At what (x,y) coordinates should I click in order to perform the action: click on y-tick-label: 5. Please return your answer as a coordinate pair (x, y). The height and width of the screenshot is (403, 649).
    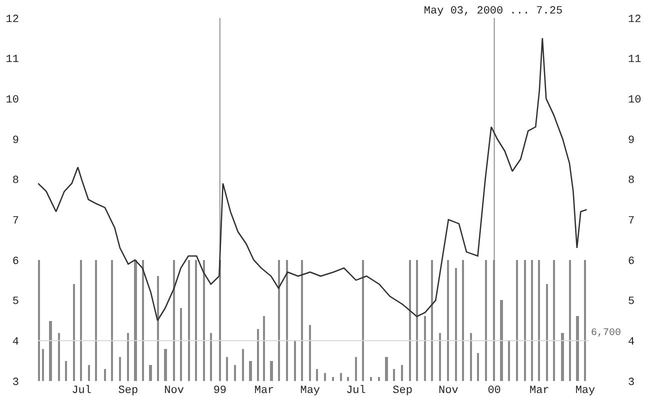
    Looking at the image, I should click on (15, 302).